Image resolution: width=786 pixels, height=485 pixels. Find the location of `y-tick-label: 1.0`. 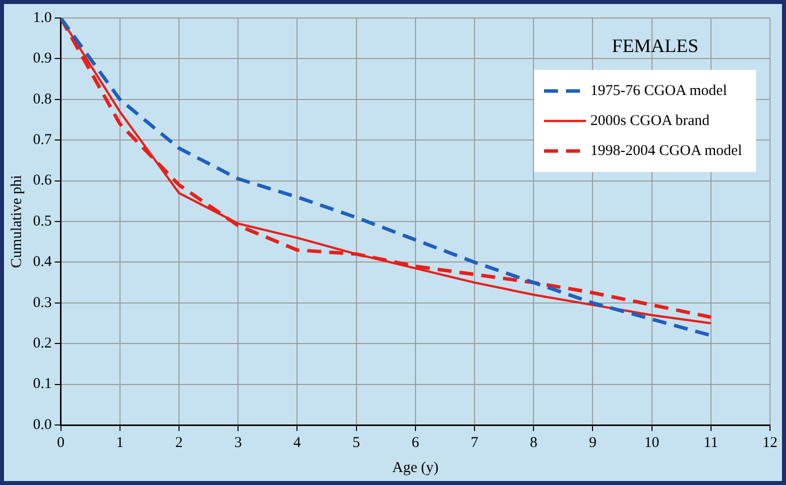

y-tick-label: 1.0 is located at coordinates (42, 18).